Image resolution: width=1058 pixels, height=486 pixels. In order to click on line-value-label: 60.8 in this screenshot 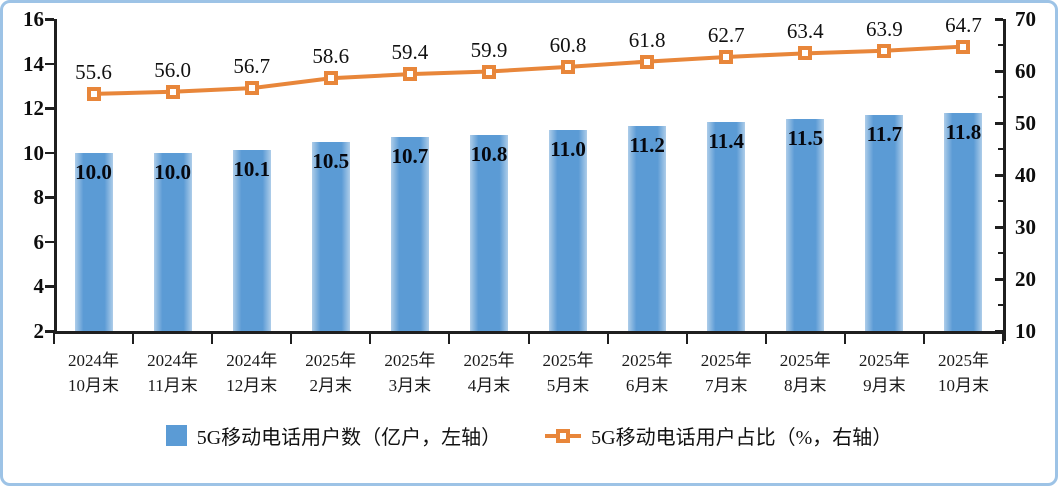, I will do `click(568, 44)`.